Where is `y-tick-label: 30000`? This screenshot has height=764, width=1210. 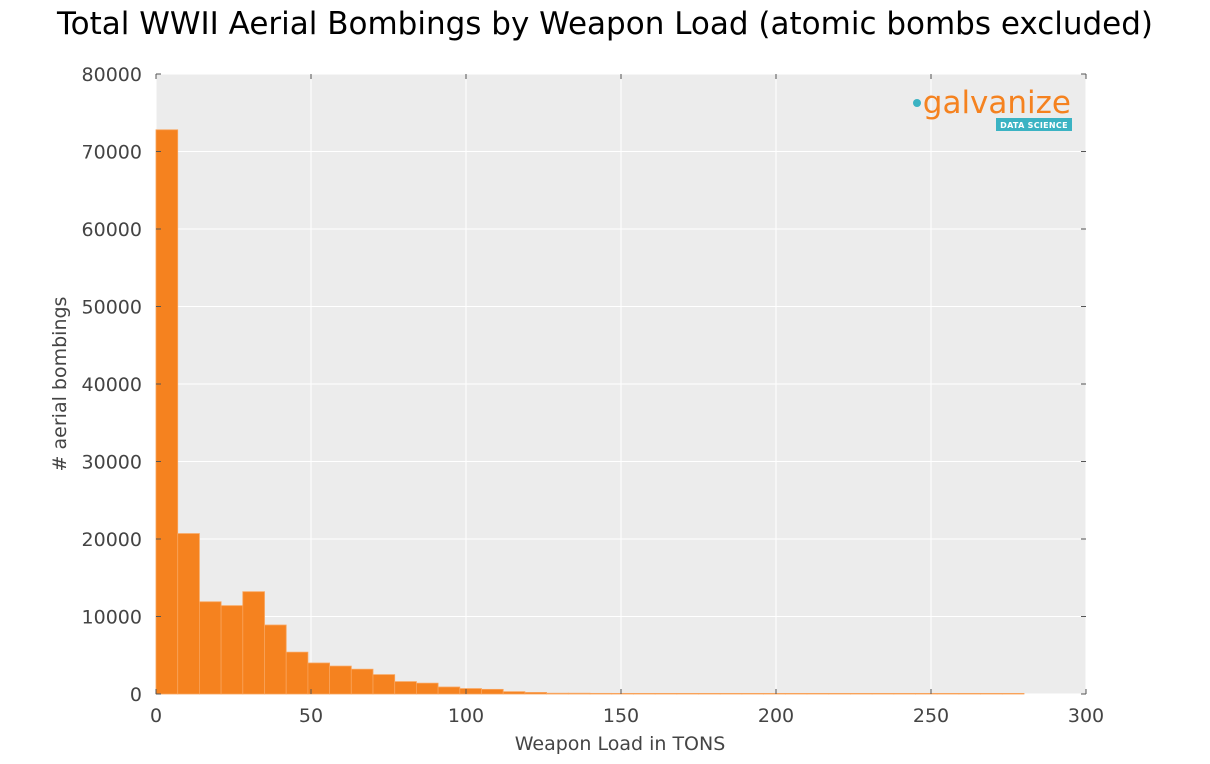
y-tick-label: 30000 is located at coordinates (112, 463).